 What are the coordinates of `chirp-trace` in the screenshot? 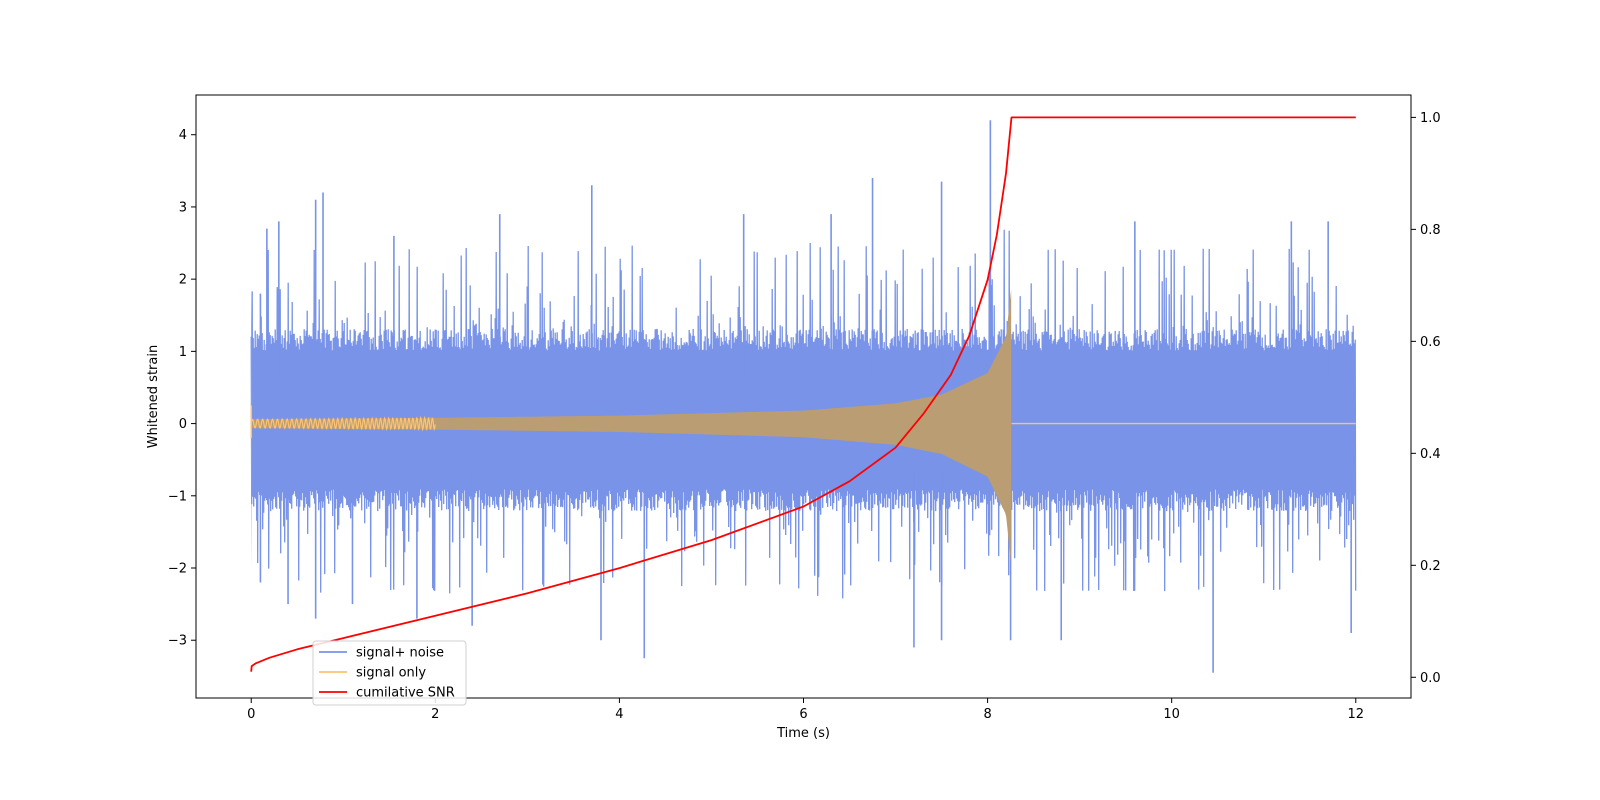 It's located at (343, 423).